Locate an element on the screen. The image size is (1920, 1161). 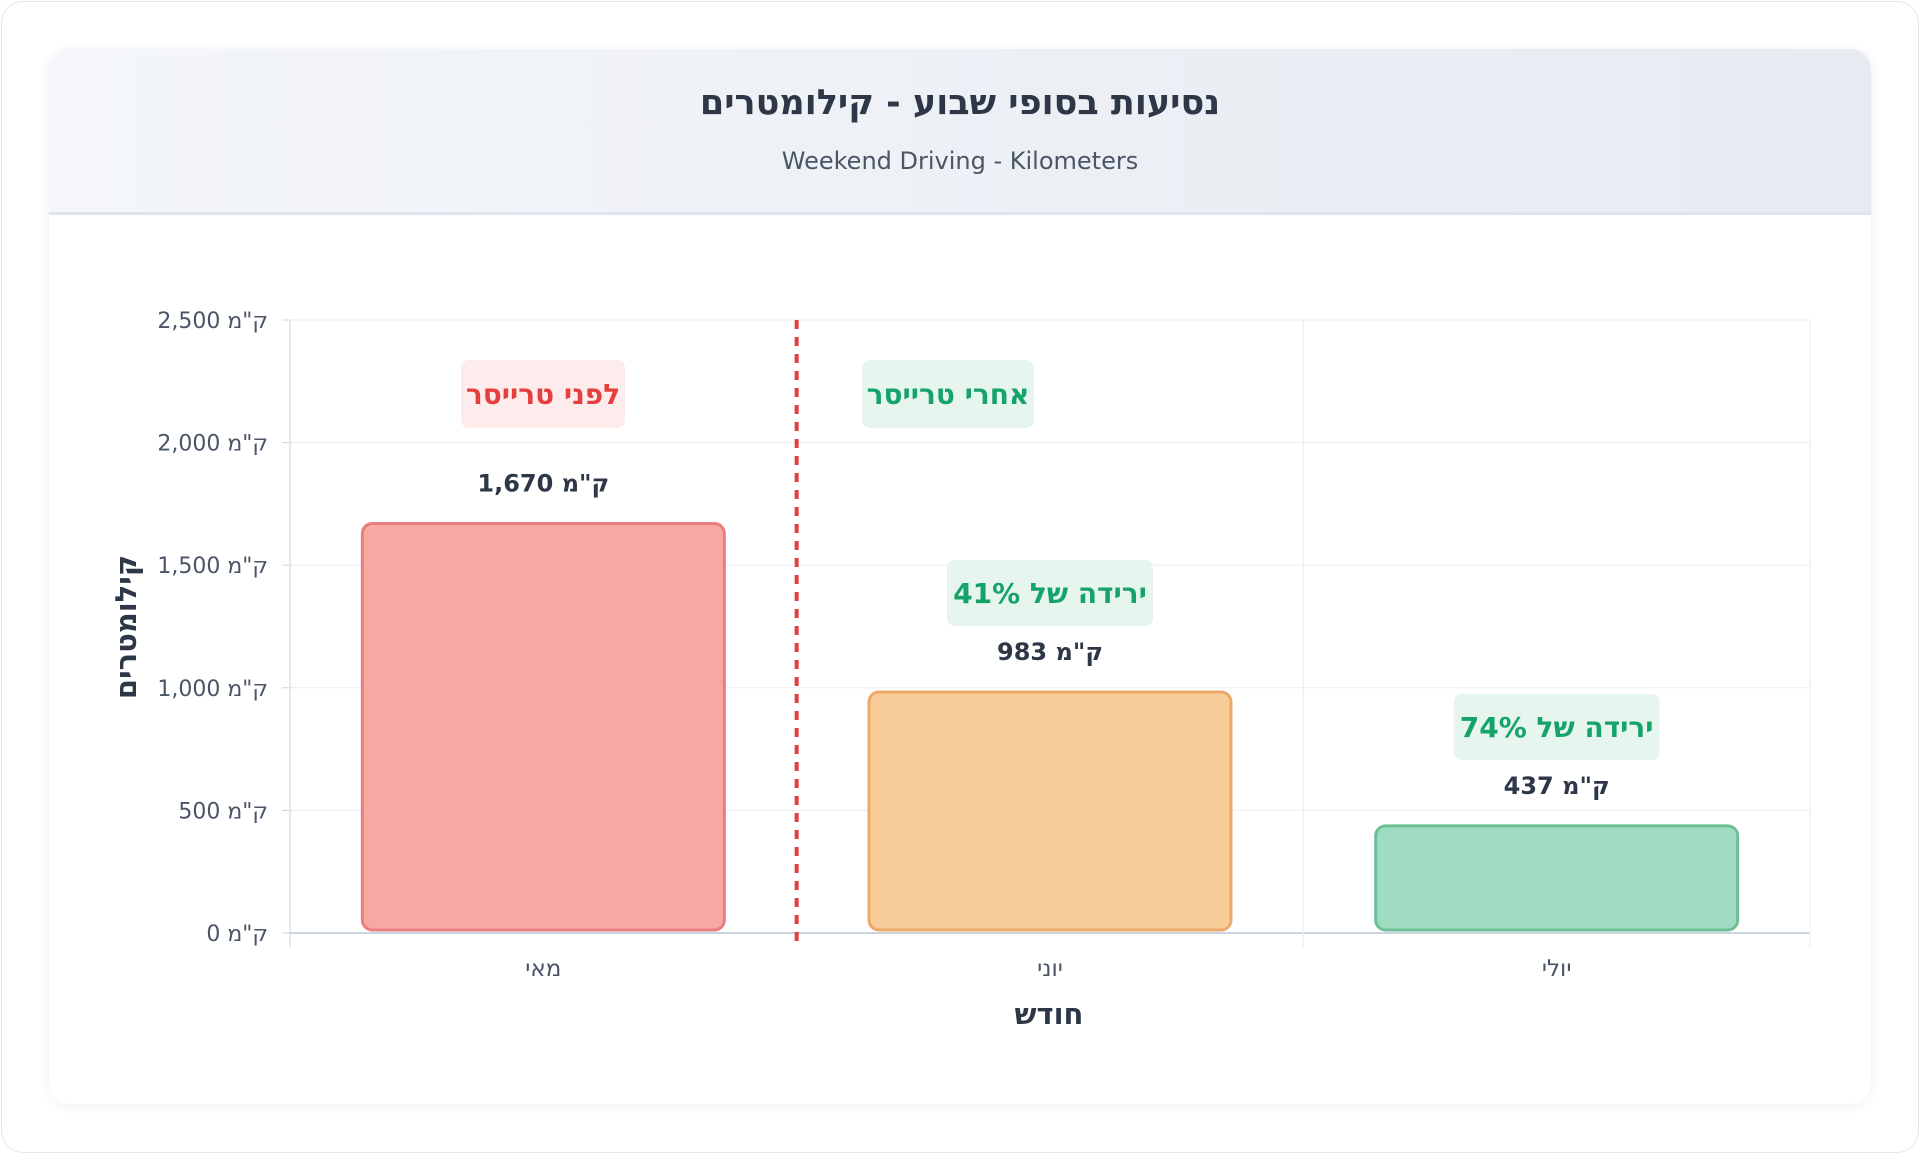
y-tick-label: 500 ק"מ is located at coordinates (223, 811).